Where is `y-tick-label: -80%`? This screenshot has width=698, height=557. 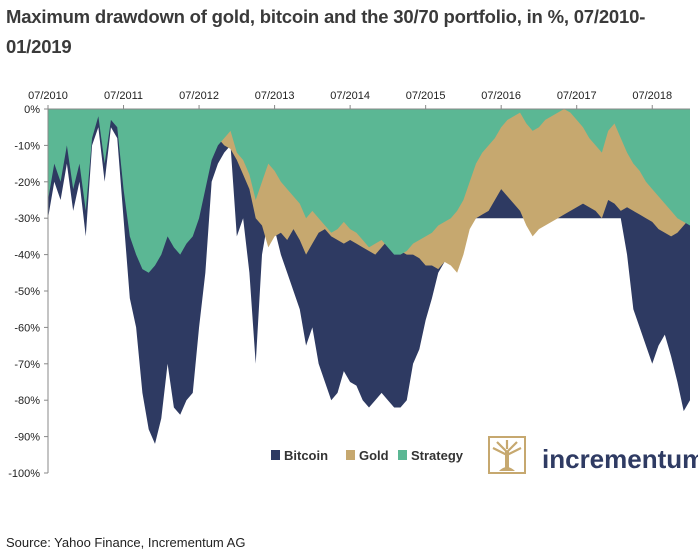 y-tick-label: -80% is located at coordinates (27, 401).